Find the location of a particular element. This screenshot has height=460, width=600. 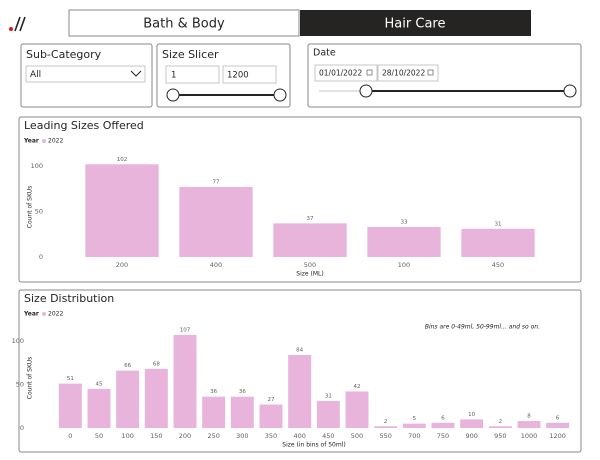

tab-button is located at coordinates (184, 23).